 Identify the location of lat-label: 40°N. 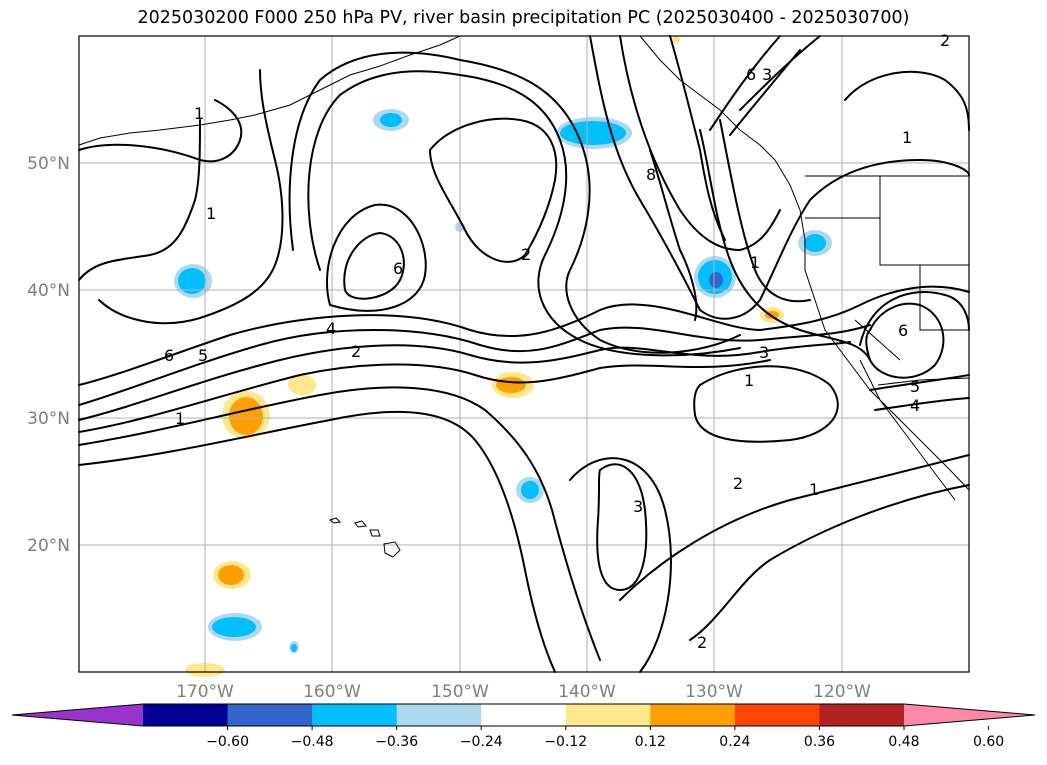
(48, 291).